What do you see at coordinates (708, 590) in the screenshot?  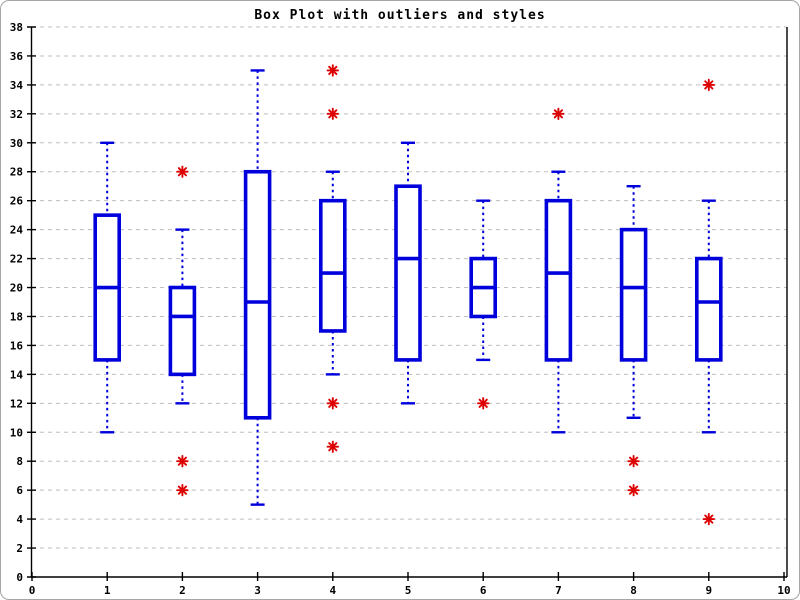 I see `x-tick-label-9: 9` at bounding box center [708, 590].